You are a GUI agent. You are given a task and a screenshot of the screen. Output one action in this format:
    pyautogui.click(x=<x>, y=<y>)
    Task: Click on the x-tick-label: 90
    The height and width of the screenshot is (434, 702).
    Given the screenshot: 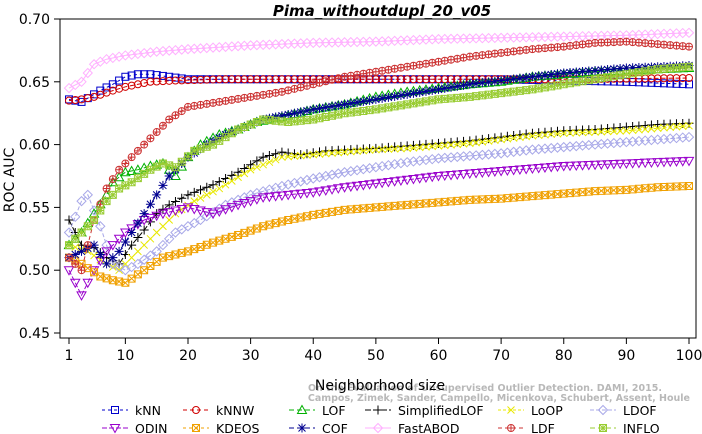 What is the action you would take?
    pyautogui.click(x=626, y=356)
    